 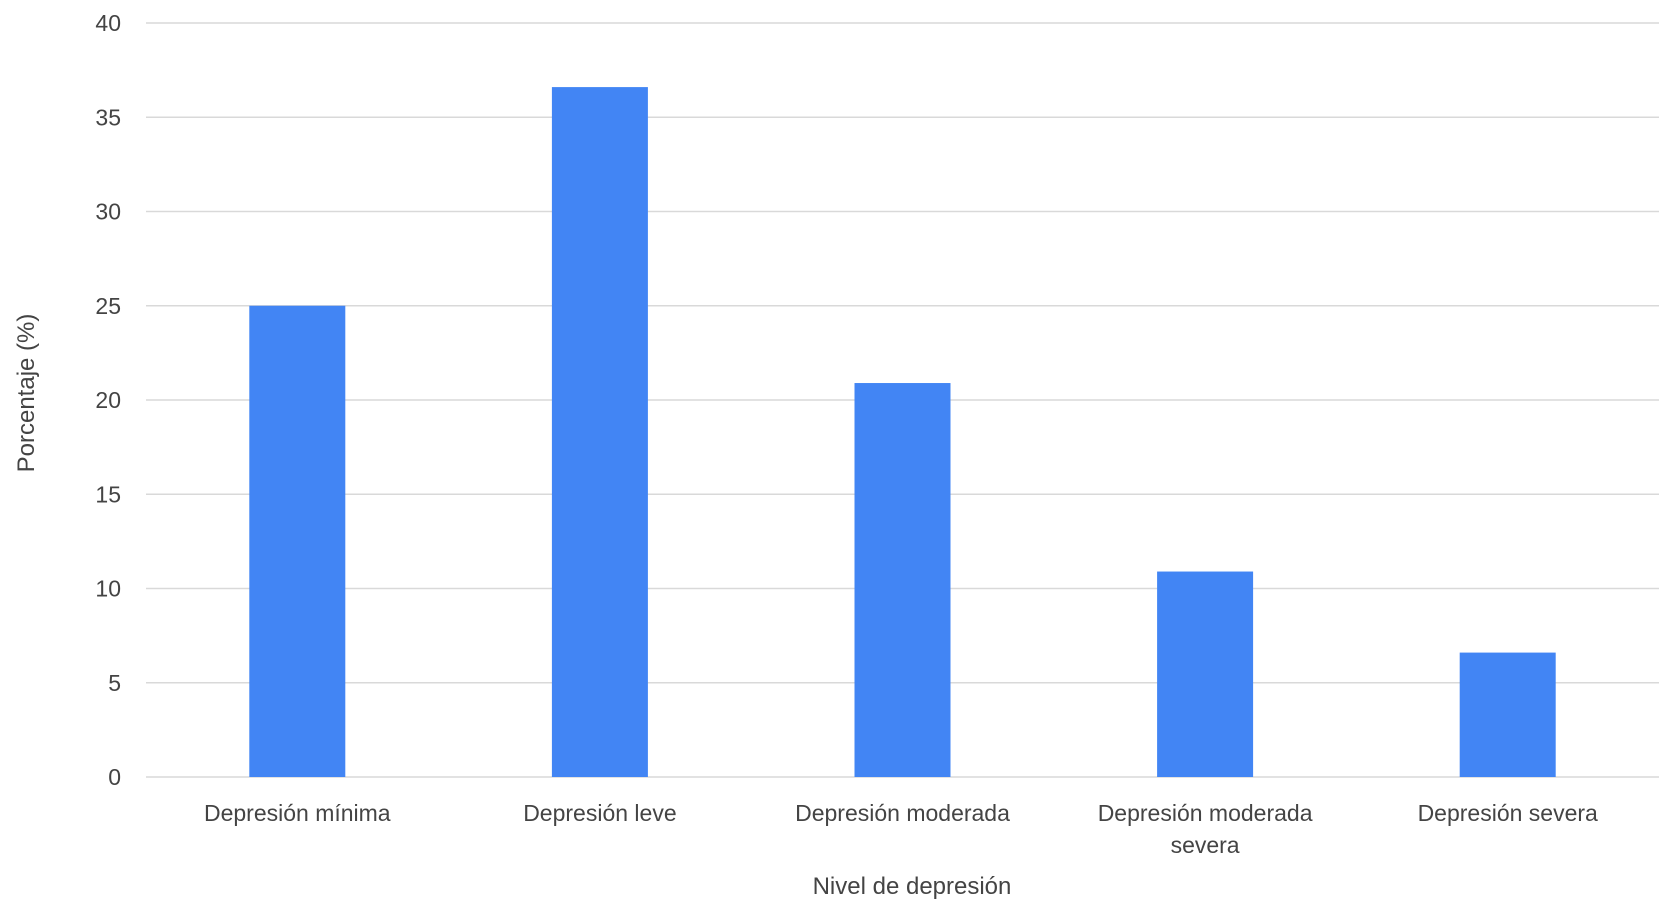 I want to click on x-axis-label: Nivel de depresión, so click(x=912, y=886).